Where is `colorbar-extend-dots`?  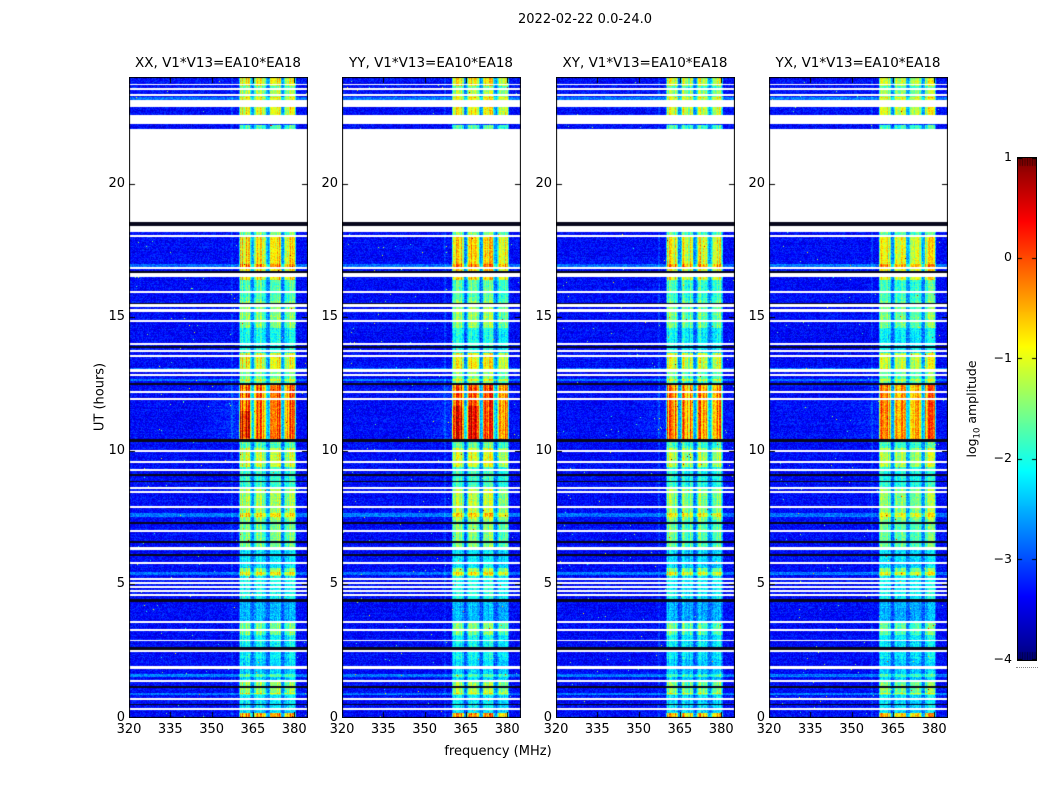 colorbar-extend-dots is located at coordinates (1027, 667).